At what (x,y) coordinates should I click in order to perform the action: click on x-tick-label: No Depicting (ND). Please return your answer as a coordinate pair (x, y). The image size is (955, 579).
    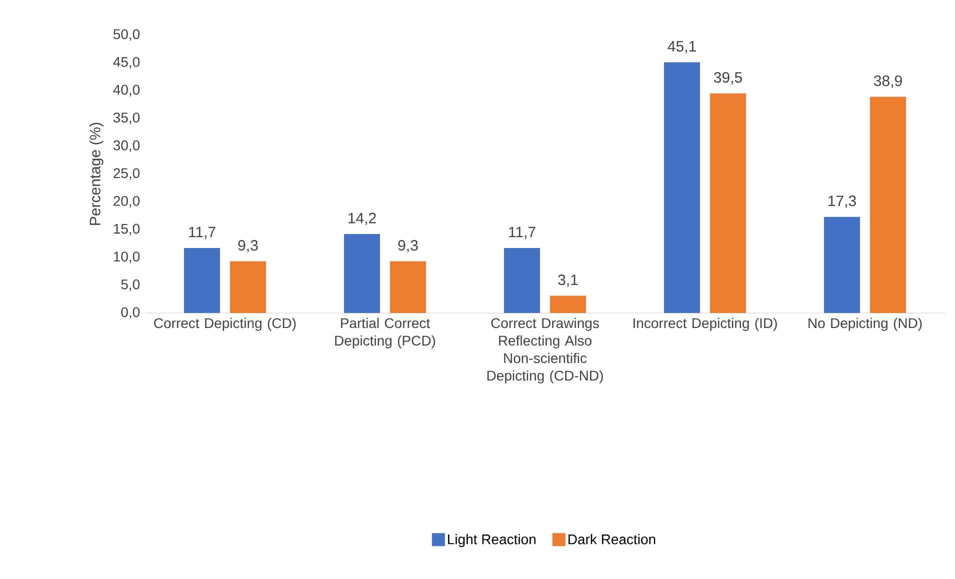
    Looking at the image, I should click on (865, 324).